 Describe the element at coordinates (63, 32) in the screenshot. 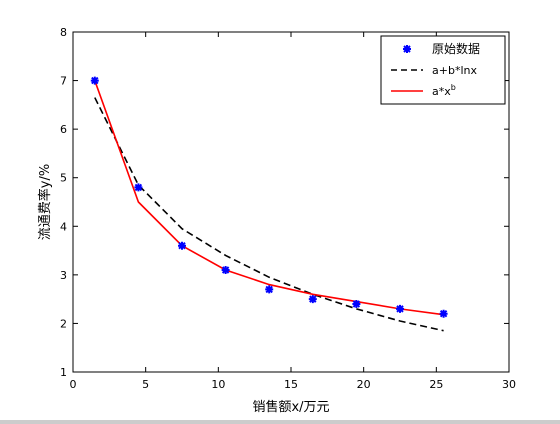

I see `y-tick-label: 8` at that location.